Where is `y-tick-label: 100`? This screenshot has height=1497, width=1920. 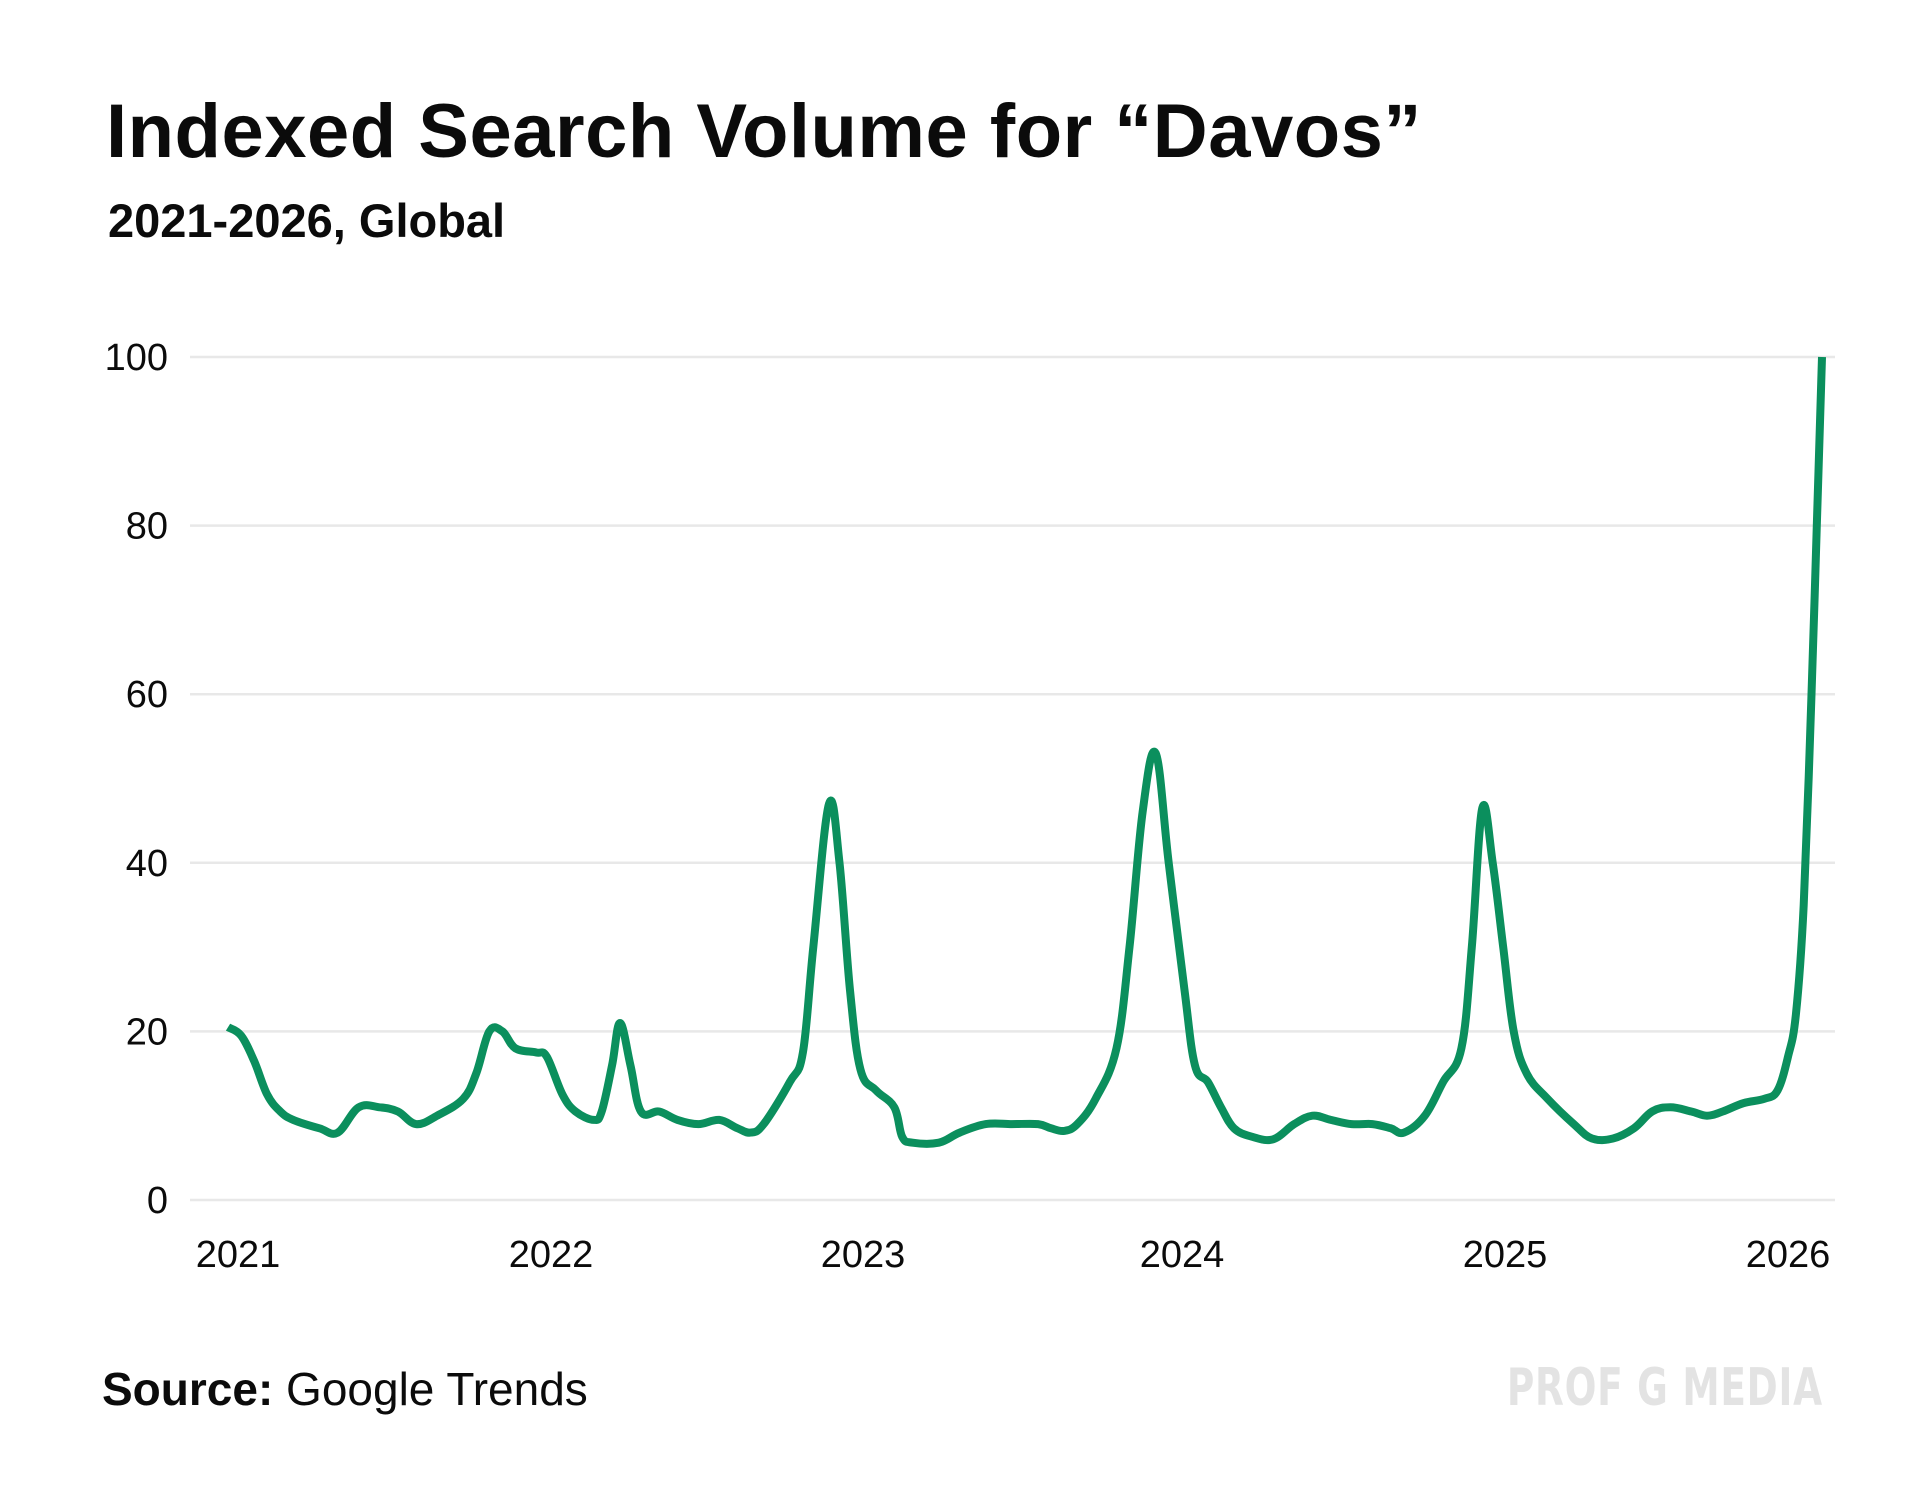 y-tick-label: 100 is located at coordinates (136, 358).